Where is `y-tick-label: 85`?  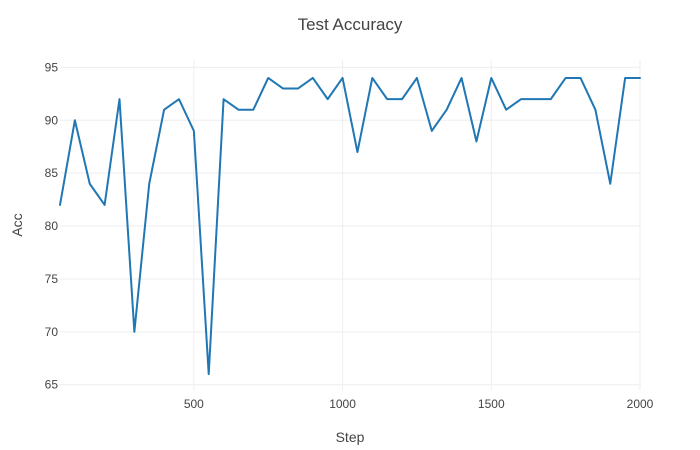
y-tick-label: 85 is located at coordinates (52, 173).